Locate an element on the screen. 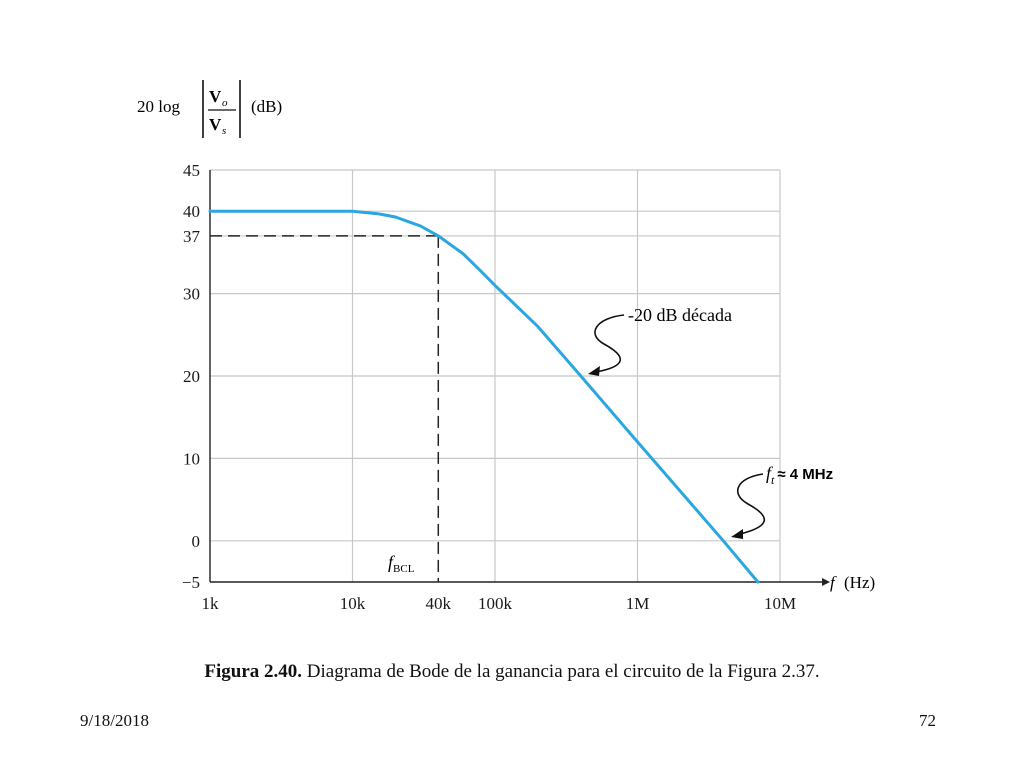  y-tick-label: 10 is located at coordinates (191, 458).